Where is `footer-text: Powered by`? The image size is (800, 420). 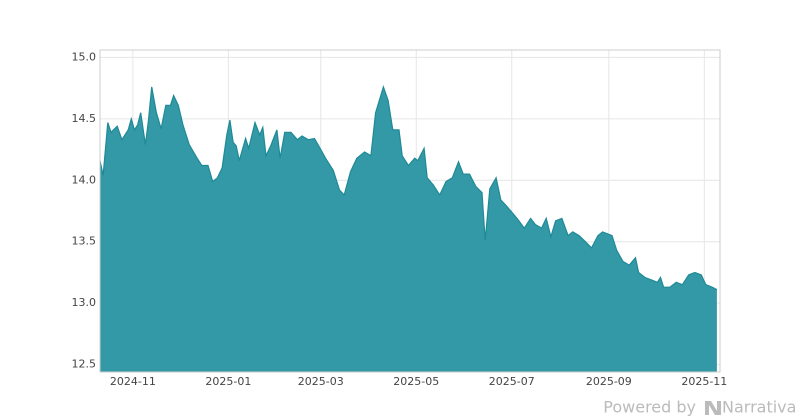 footer-text: Powered by is located at coordinates (649, 407).